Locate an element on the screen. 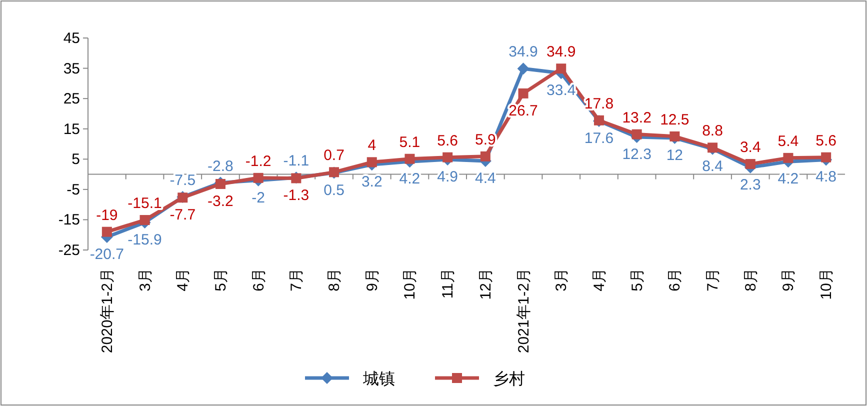  x-tick-label: 2021年1-2月 is located at coordinates (523, 311).